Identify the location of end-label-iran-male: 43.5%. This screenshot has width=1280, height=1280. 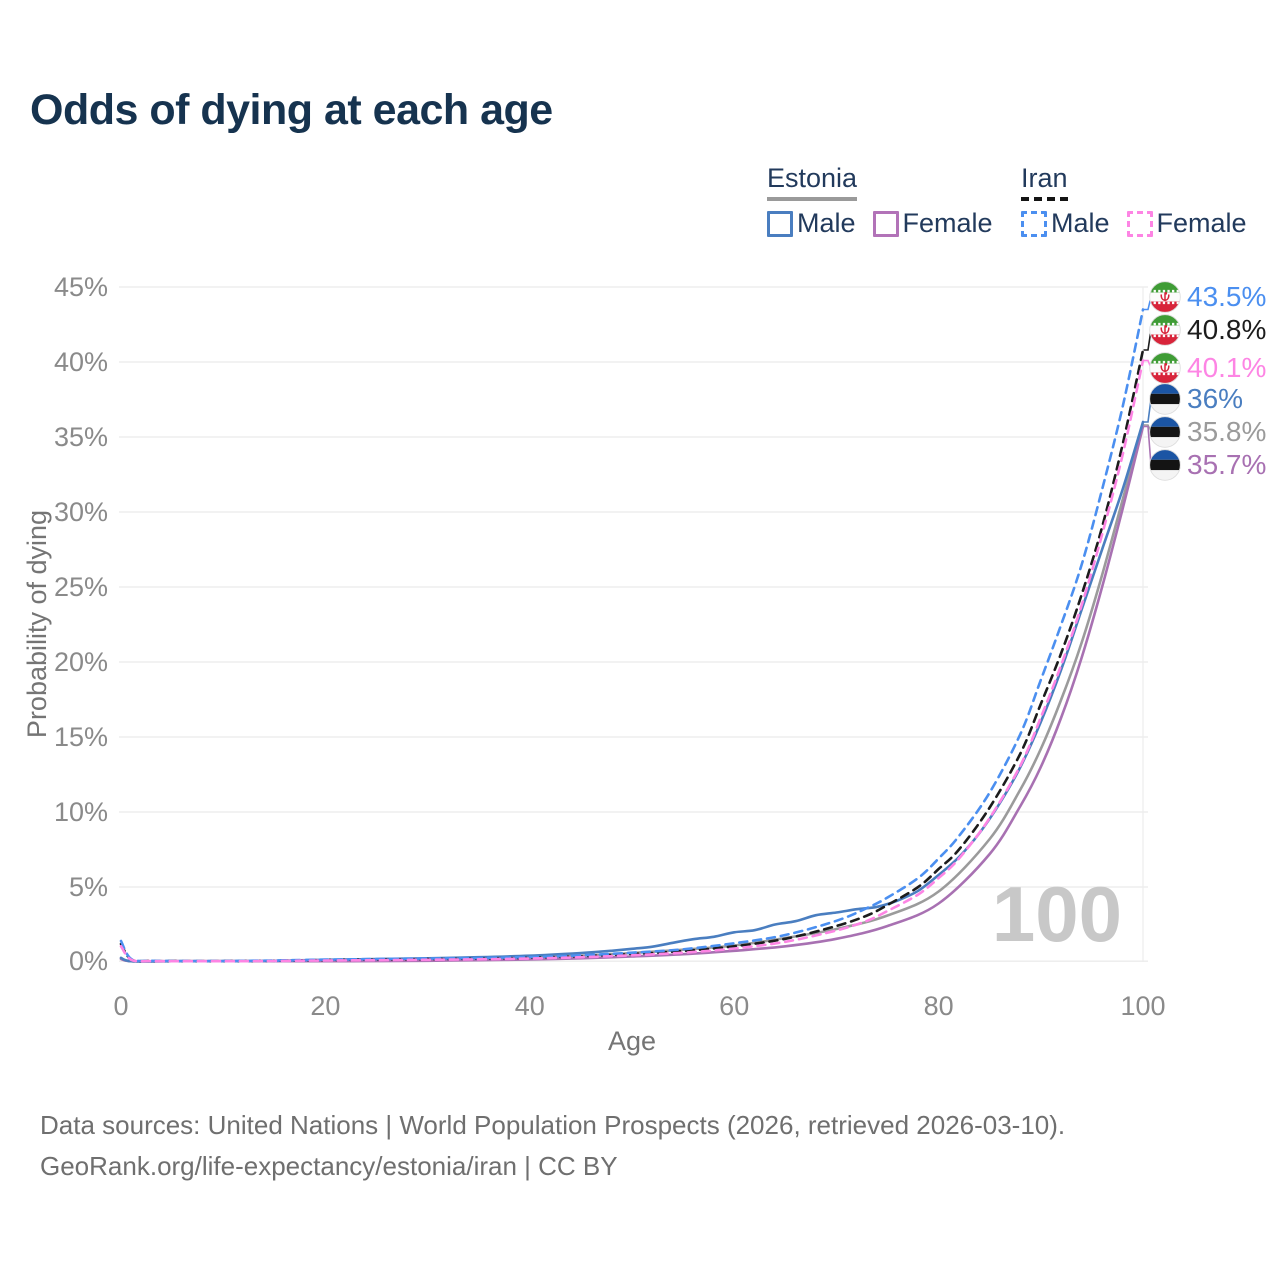
(1226, 296).